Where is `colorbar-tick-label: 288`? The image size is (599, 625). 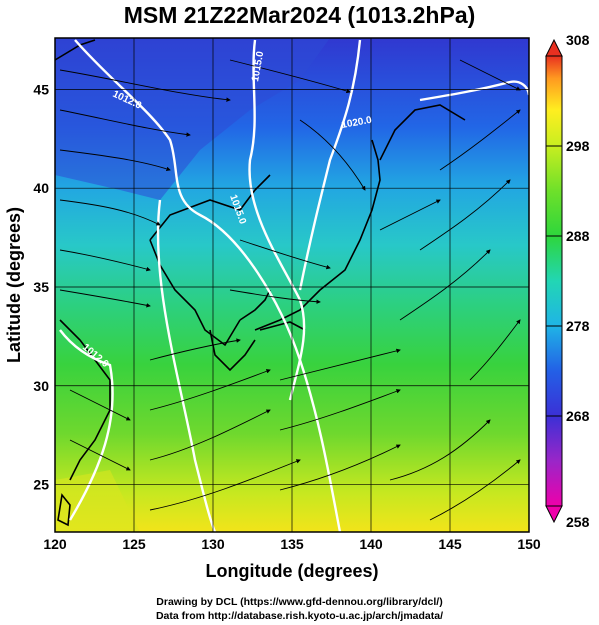 colorbar-tick-label: 288 is located at coordinates (578, 236).